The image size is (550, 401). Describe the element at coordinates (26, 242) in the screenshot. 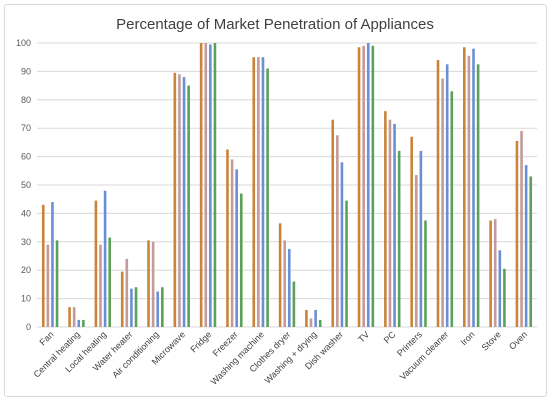

I see `y-tick-label: 30` at that location.